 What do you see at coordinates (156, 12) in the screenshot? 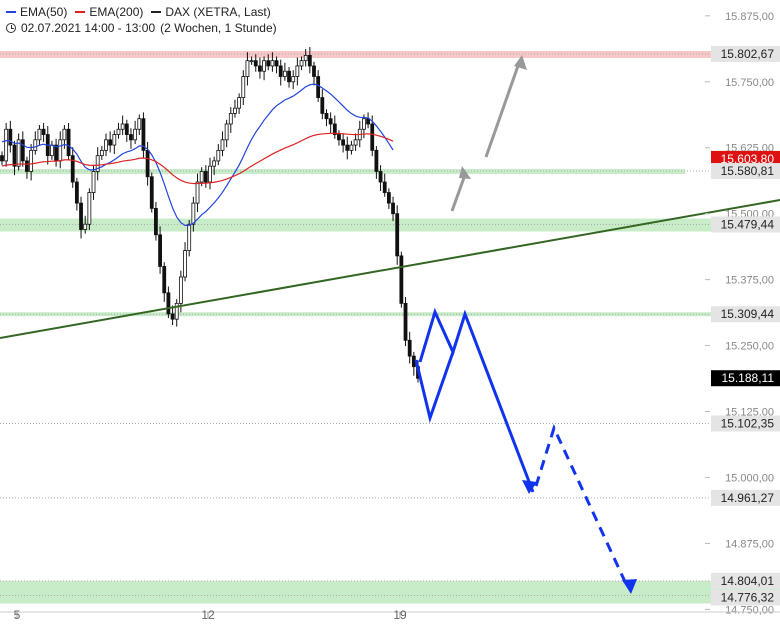
I see `instrument-swatch` at bounding box center [156, 12].